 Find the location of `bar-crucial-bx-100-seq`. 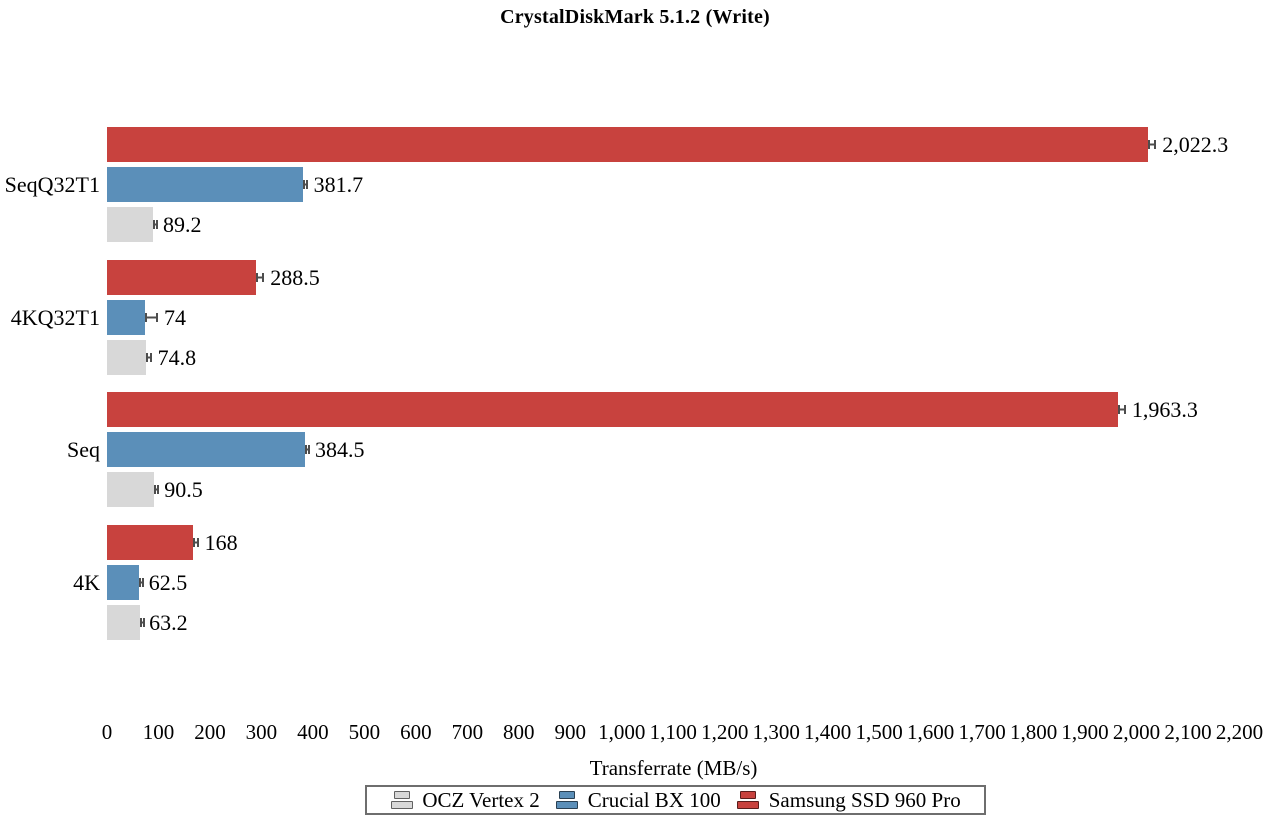

bar-crucial-bx-100-seq is located at coordinates (206, 449).